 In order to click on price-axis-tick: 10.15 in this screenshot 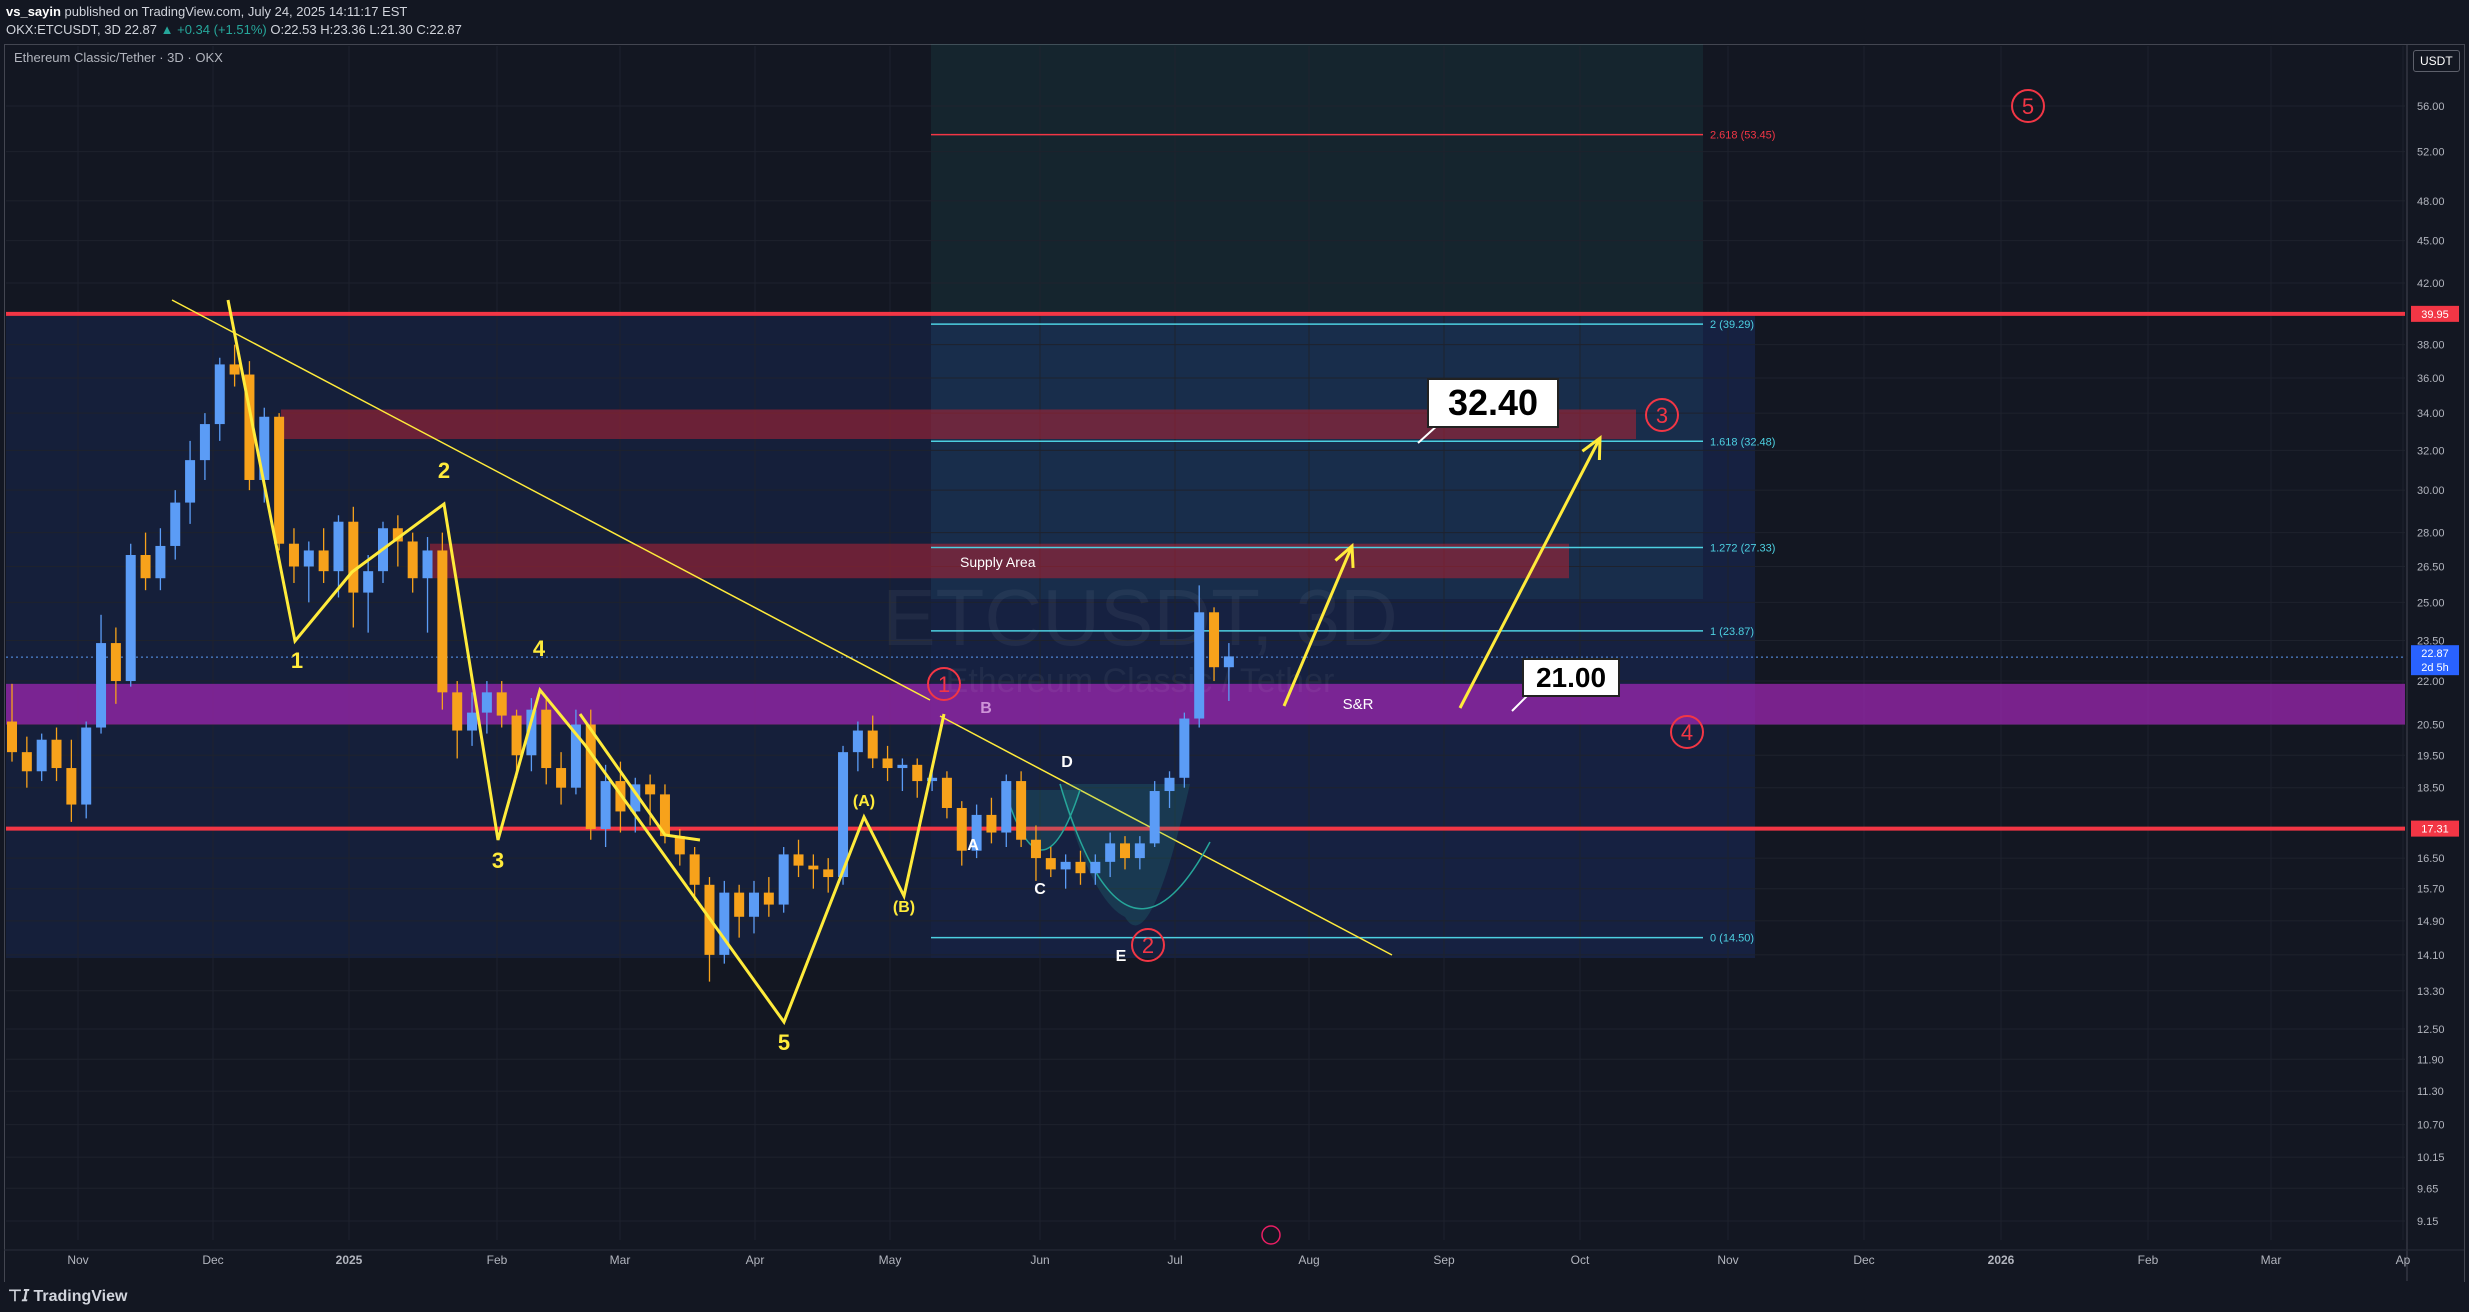, I will do `click(2431, 1158)`.